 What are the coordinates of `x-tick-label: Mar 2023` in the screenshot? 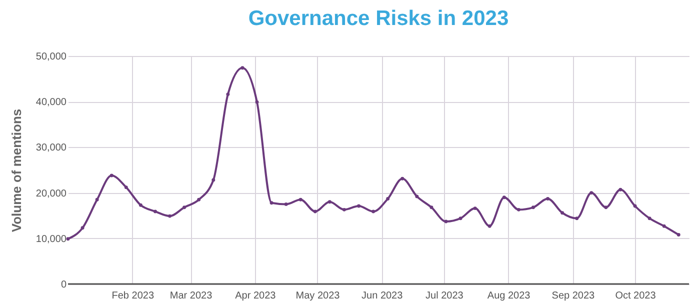 It's located at (191, 296).